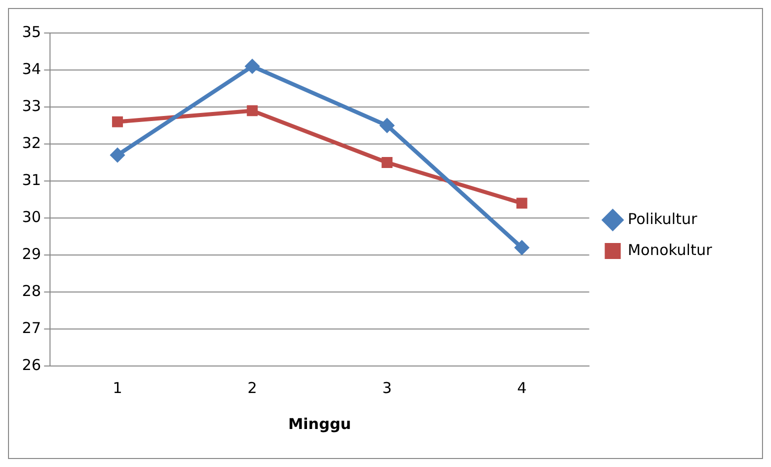  What do you see at coordinates (32, 217) in the screenshot?
I see `y-tick-label: 30` at bounding box center [32, 217].